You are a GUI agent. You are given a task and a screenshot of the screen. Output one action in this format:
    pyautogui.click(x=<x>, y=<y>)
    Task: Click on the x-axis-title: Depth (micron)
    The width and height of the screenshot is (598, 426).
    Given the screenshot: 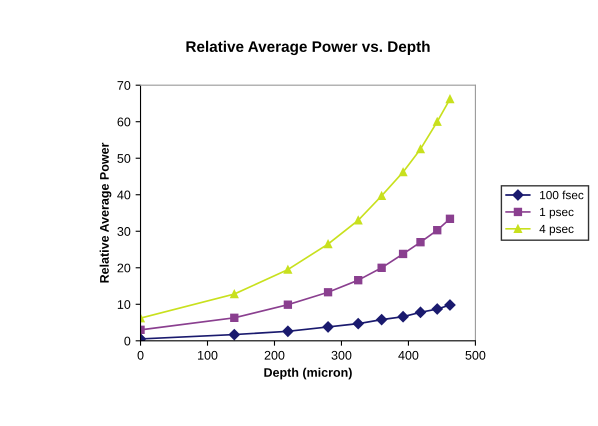 What is the action you would take?
    pyautogui.click(x=308, y=374)
    